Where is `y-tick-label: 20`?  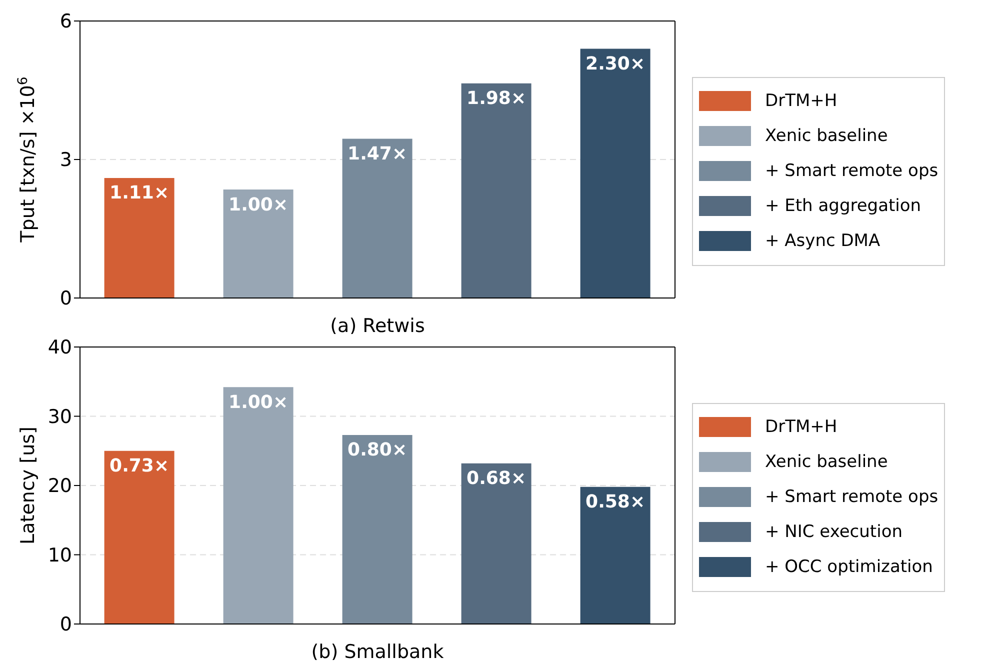
y-tick-label: 20 is located at coordinates (60, 486).